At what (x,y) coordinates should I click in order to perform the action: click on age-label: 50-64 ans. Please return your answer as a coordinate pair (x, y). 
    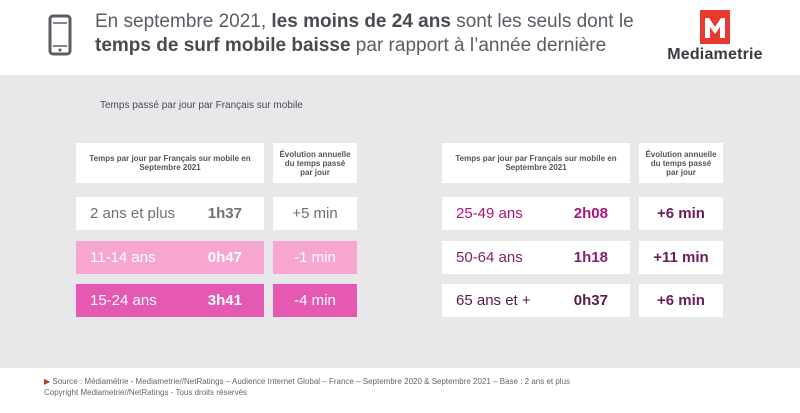
    Looking at the image, I should click on (489, 257).